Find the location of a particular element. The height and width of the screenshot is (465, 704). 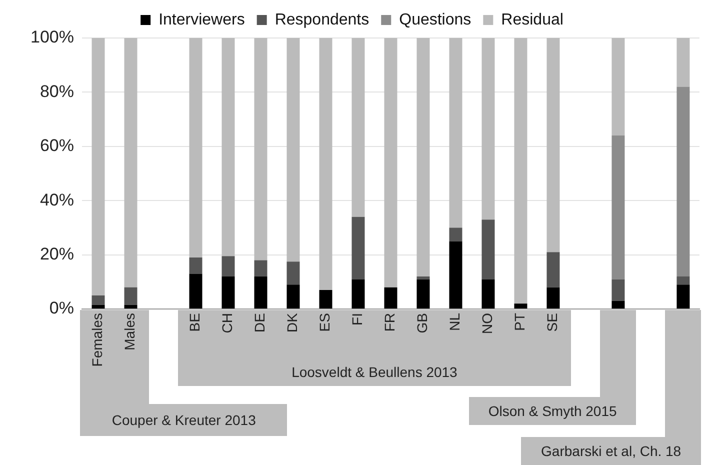

y-tick-label: 60% is located at coordinates (57, 146).